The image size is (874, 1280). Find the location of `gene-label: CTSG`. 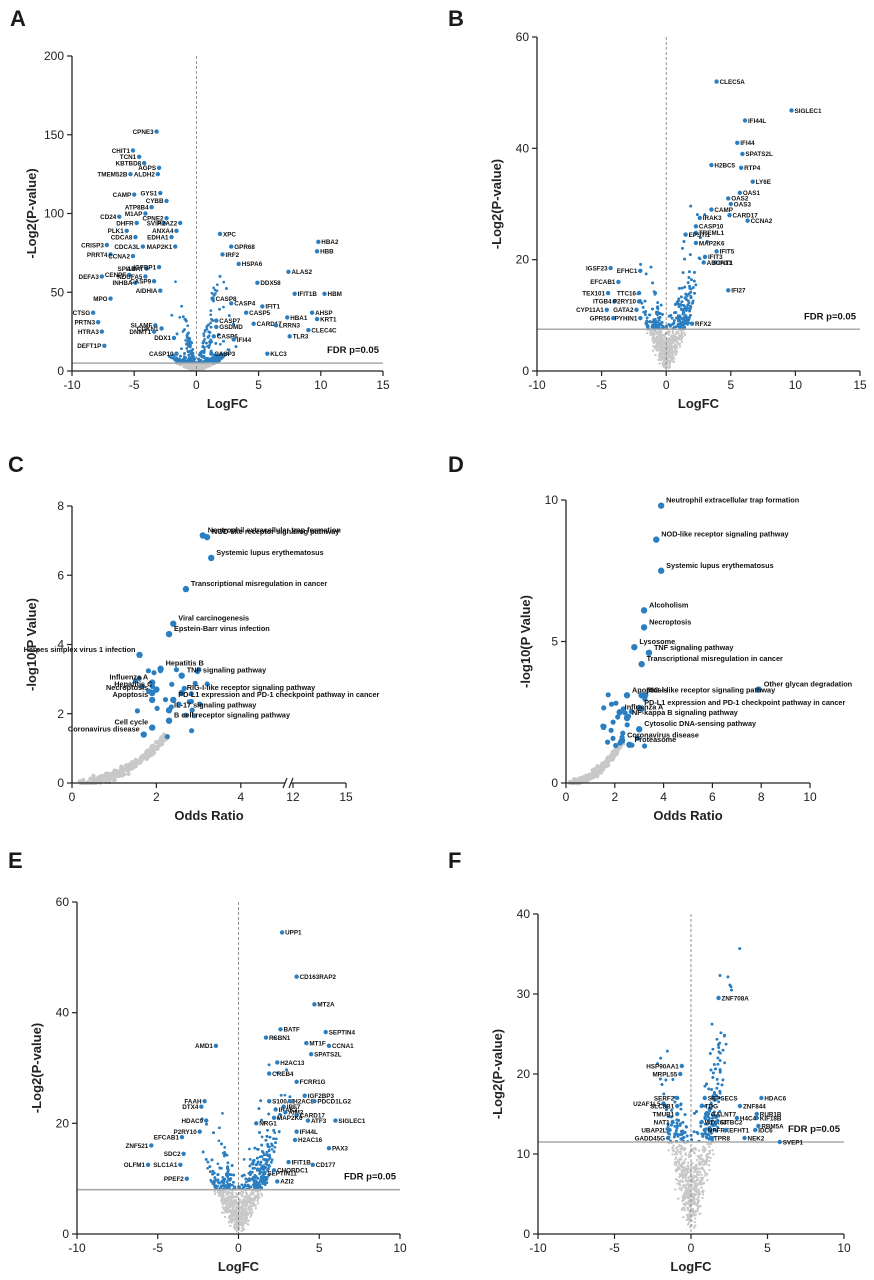

gene-label: CTSG is located at coordinates (82, 313).